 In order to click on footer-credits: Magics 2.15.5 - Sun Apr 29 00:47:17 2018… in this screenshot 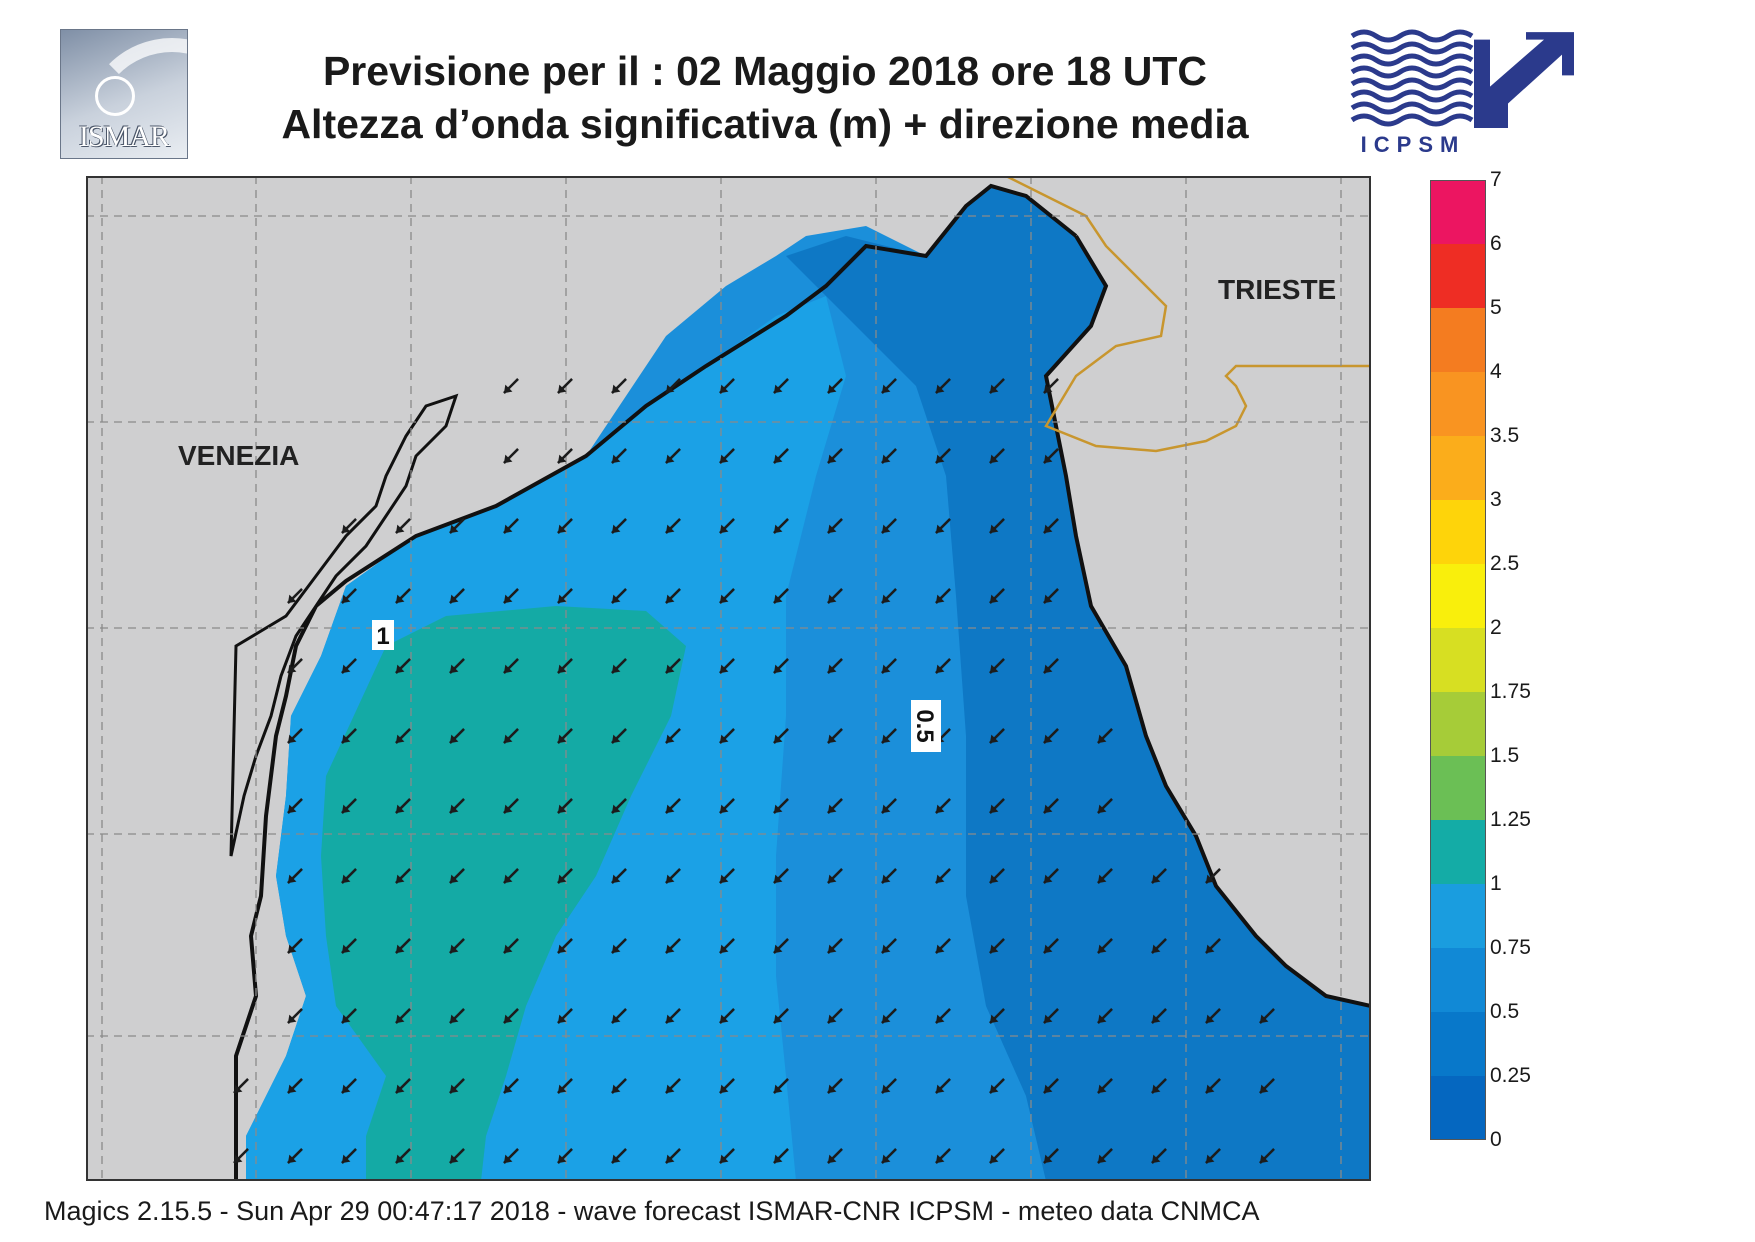, I will do `click(652, 1211)`.